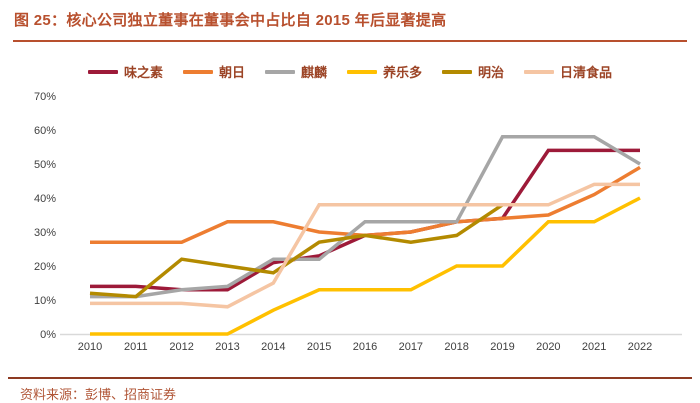 This screenshot has width=700, height=403. What do you see at coordinates (411, 347) in the screenshot?
I see `x-tick-label: 2017` at bounding box center [411, 347].